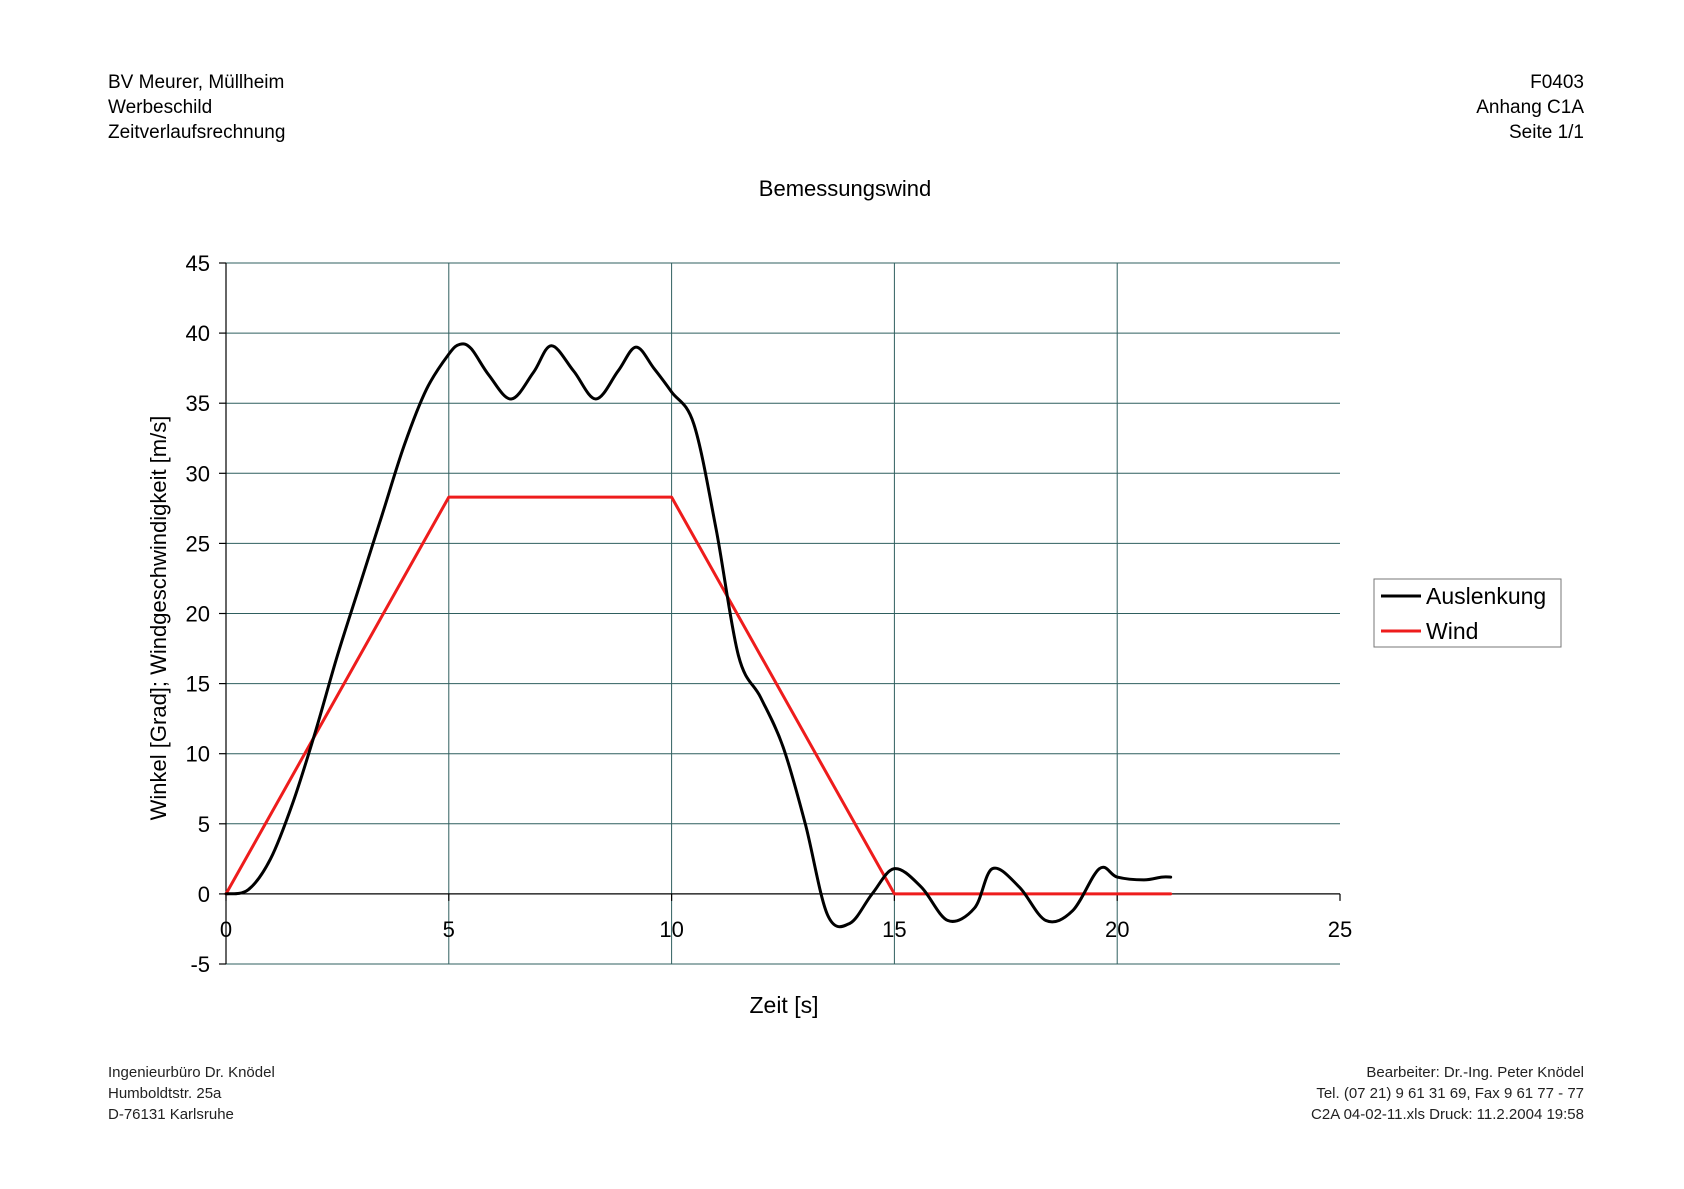  Describe the element at coordinates (198, 684) in the screenshot. I see `y-tick-label-15: 15` at that location.